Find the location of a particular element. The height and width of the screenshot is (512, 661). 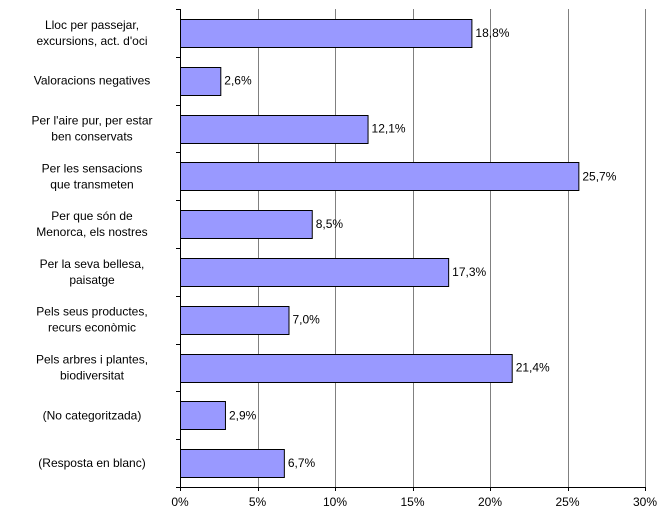

category-label: Lloc per passejar, is located at coordinates (92, 25).